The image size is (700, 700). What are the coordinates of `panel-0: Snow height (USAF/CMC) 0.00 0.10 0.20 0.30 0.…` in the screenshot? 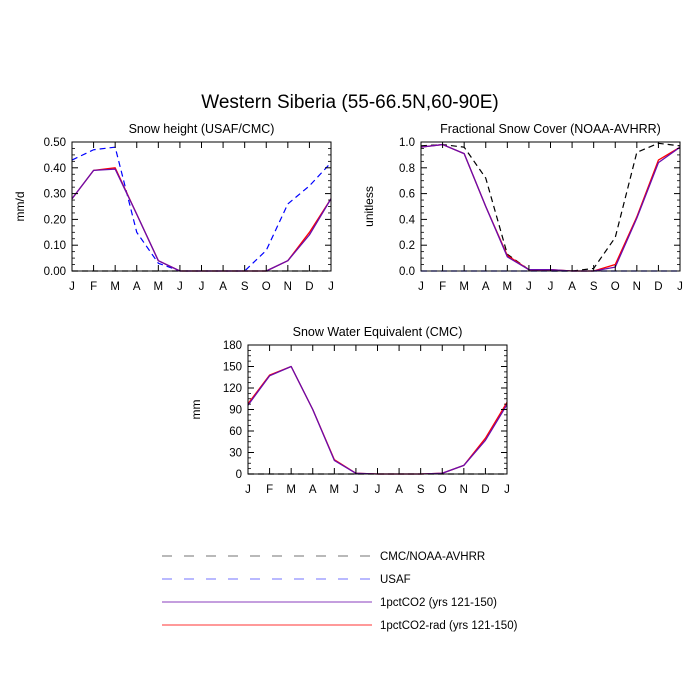 It's located at (173, 207).